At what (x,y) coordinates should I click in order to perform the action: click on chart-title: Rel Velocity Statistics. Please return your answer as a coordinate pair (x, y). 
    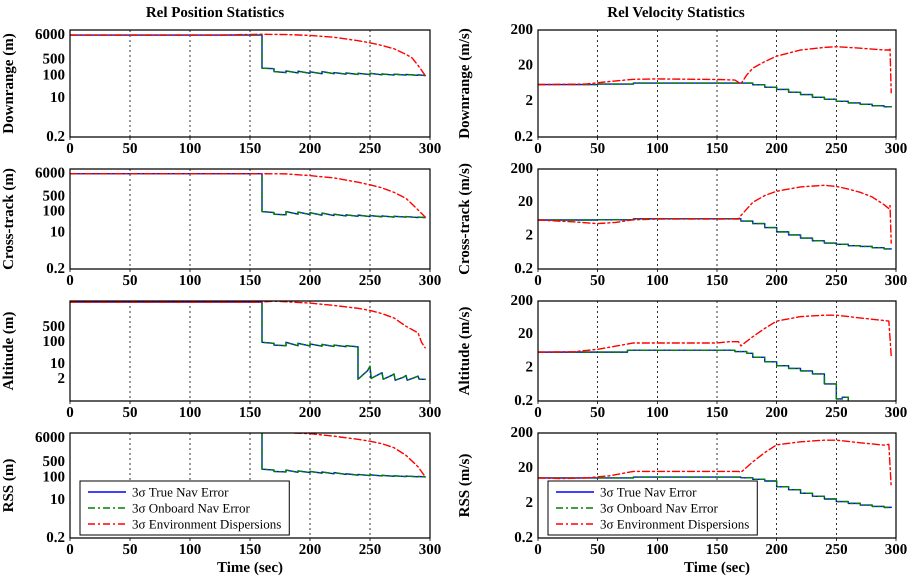
    Looking at the image, I should click on (676, 12).